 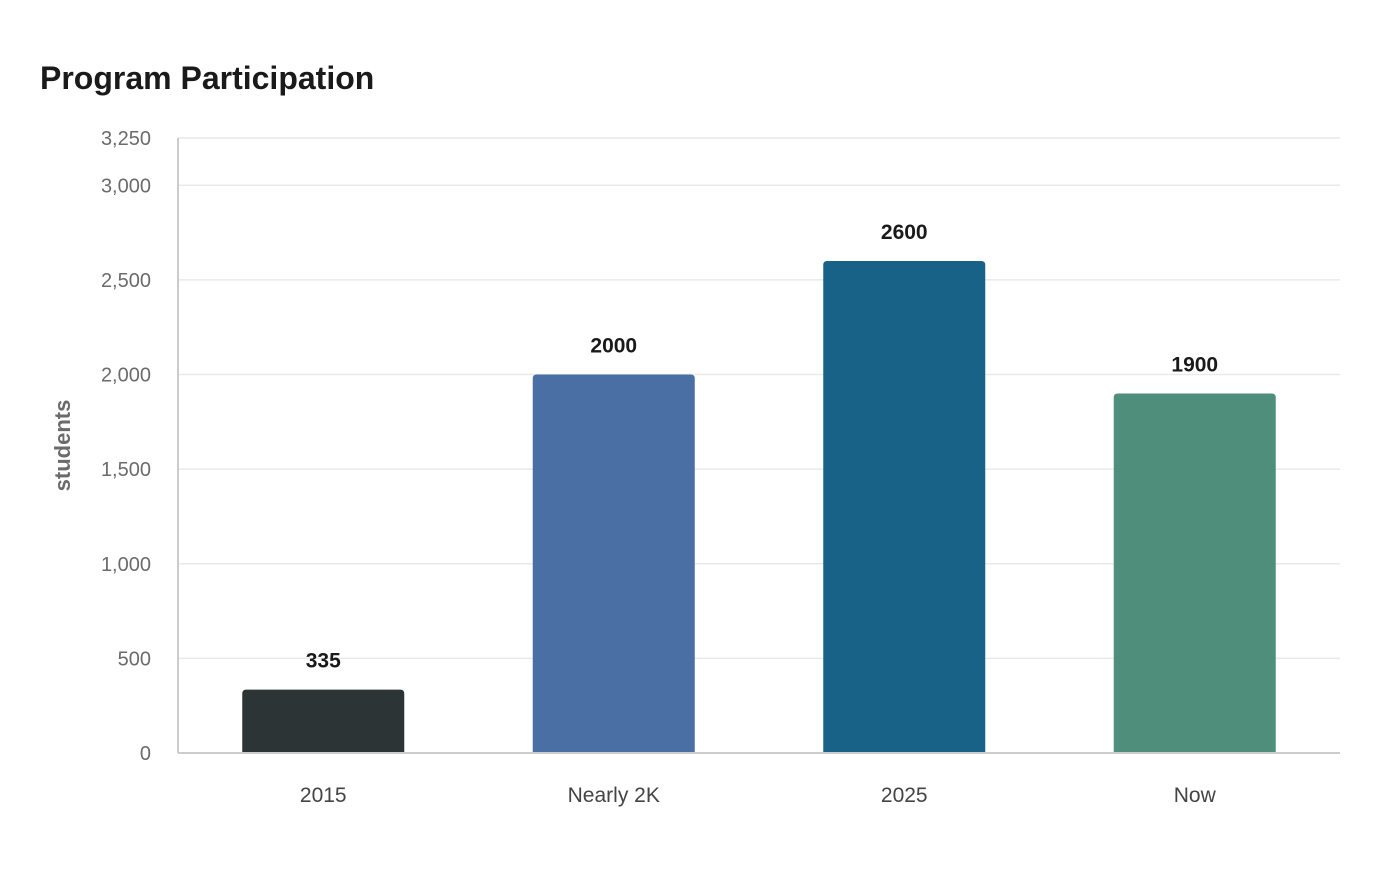 I want to click on y-tick-label: 1,500, so click(x=126, y=470).